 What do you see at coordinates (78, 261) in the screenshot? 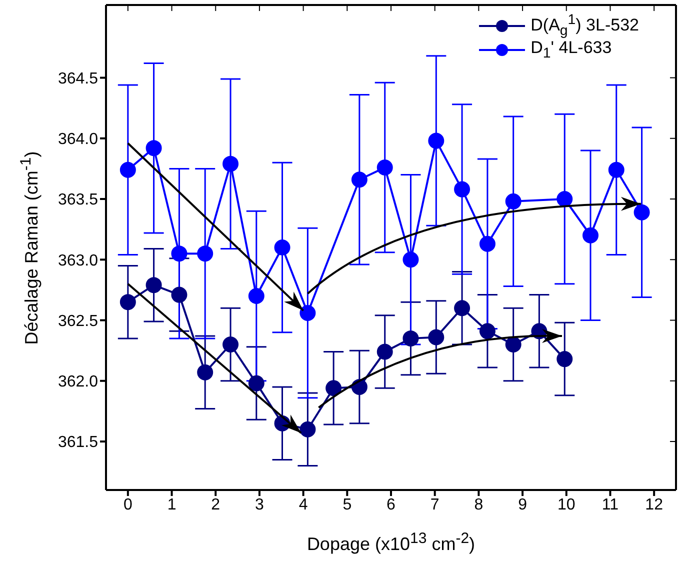
I see `y-tick-label: 363.0` at bounding box center [78, 261].